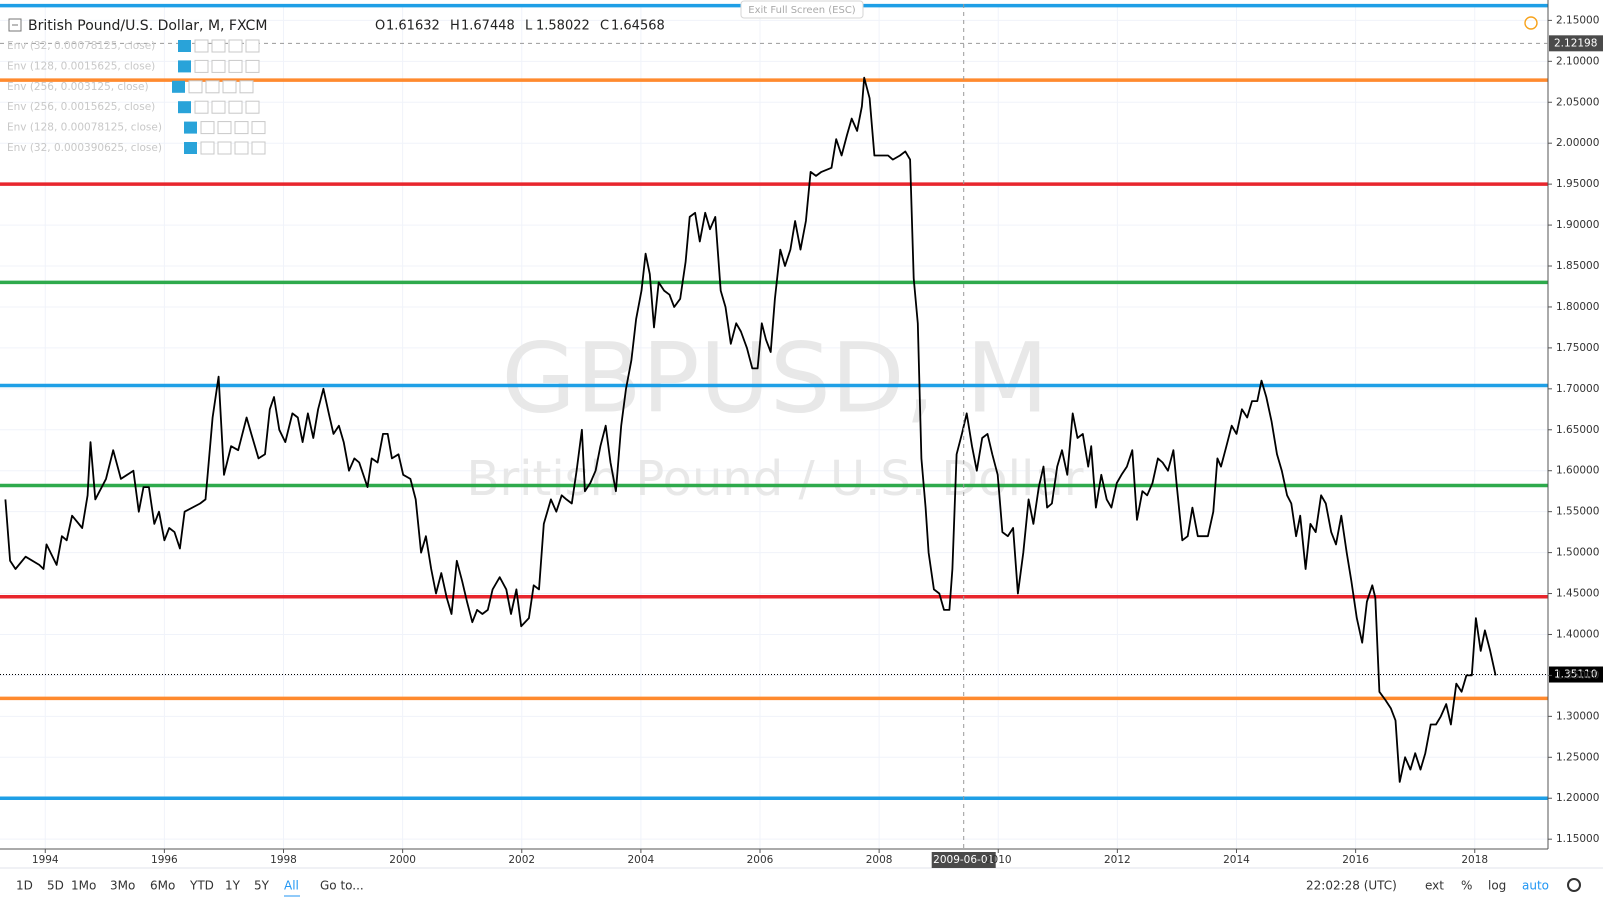 This screenshot has height=908, width=1603. I want to click on crosshair-y-box, so click(1576, 43).